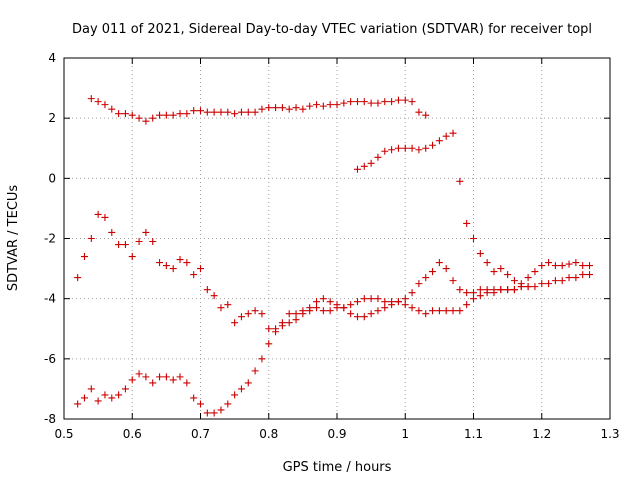 The image size is (640, 480). Describe the element at coordinates (13, 238) in the screenshot. I see `y-axis-label: SDTVAR / TECUs` at that location.